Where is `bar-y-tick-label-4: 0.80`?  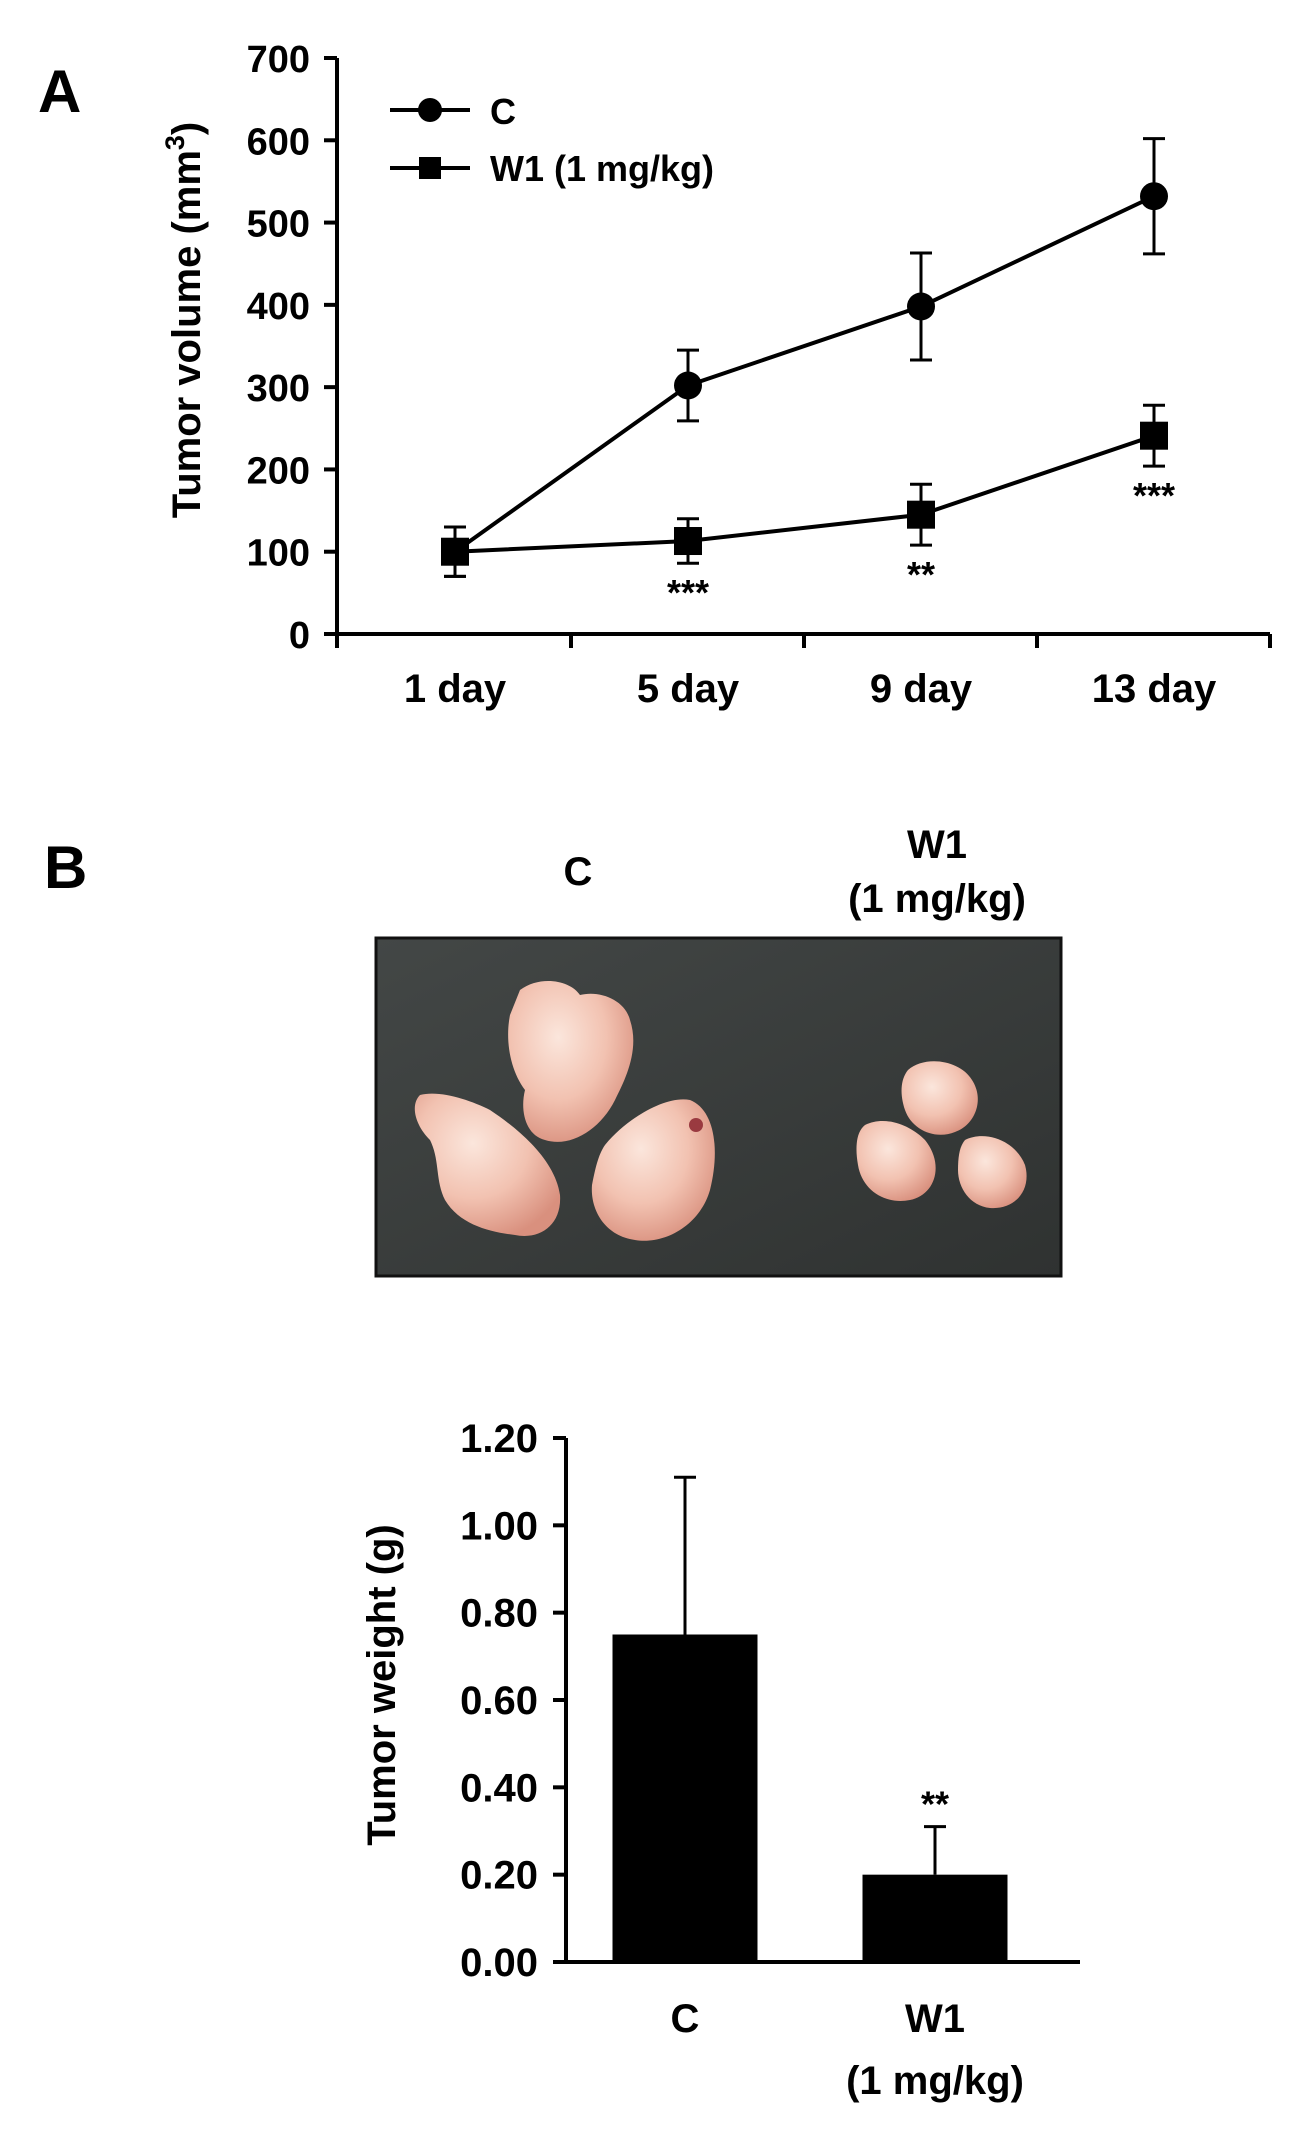 bar-y-tick-label-4: 0.80 is located at coordinates (499, 1614).